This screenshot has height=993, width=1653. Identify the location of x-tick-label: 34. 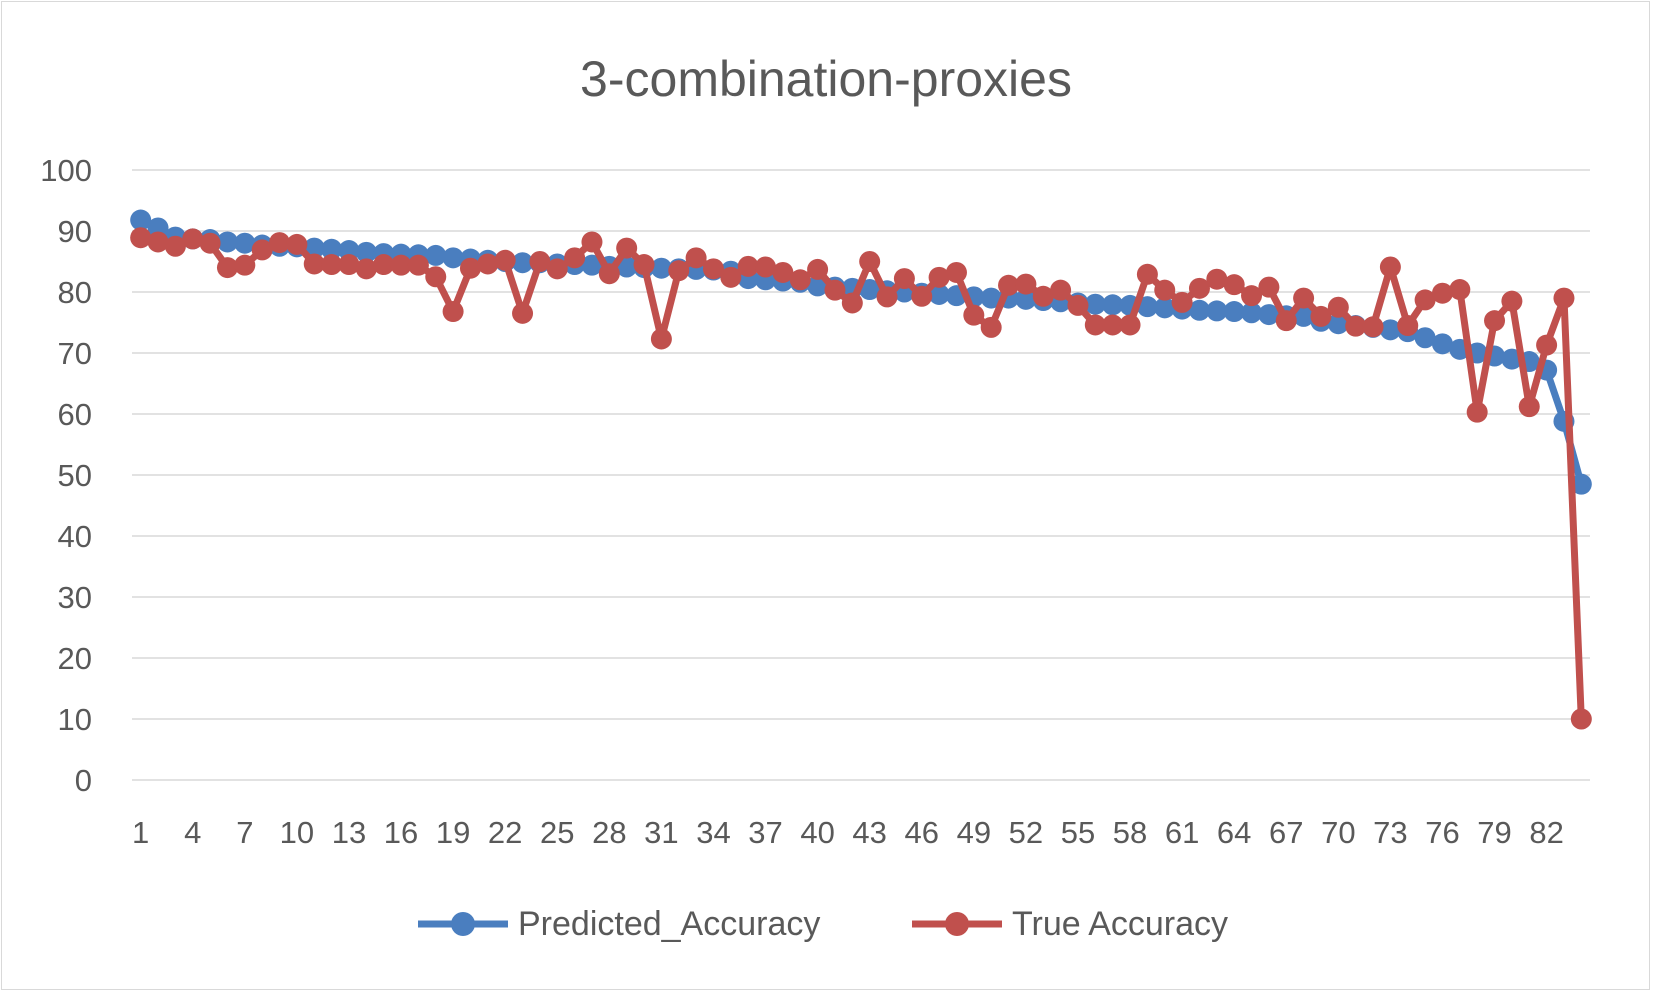
(713, 832).